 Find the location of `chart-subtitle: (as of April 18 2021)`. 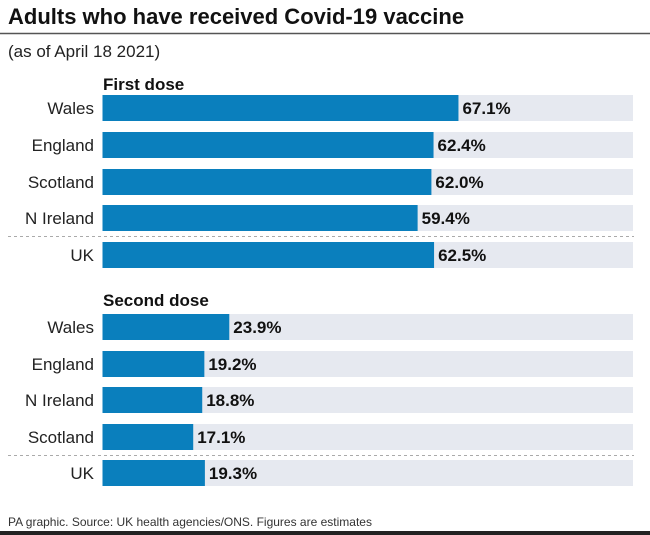

chart-subtitle: (as of April 18 2021) is located at coordinates (84, 51).